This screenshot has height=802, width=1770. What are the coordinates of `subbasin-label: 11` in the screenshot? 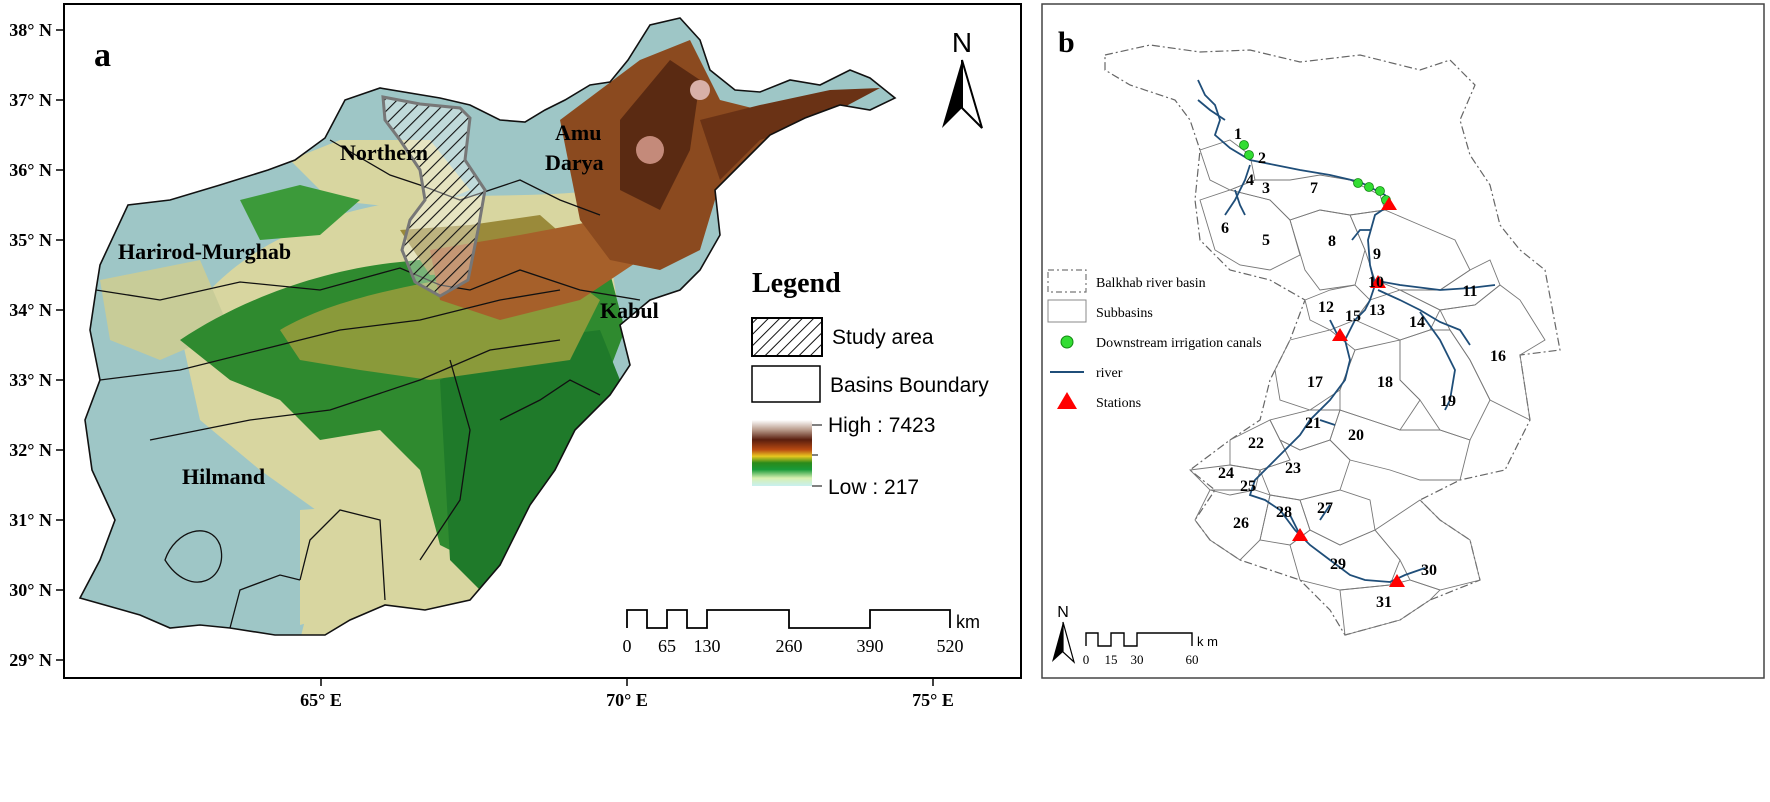 It's located at (1469, 291).